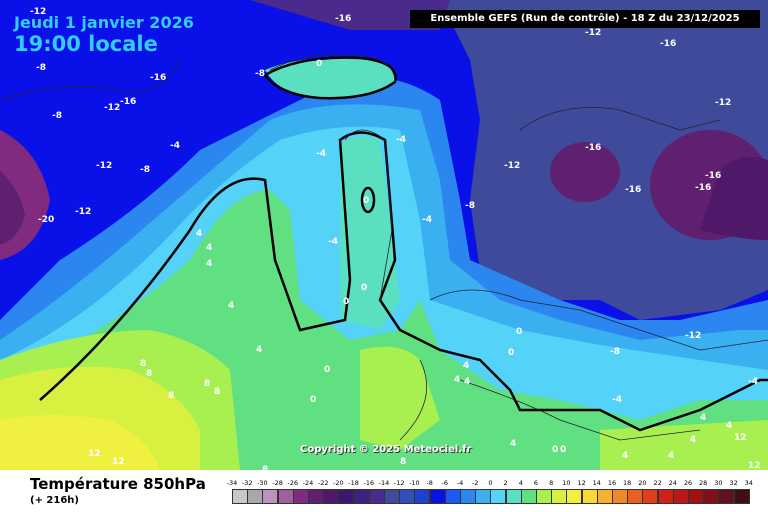 This screenshot has height=512, width=768. I want to click on scale-tick-label: -12, so click(399, 483).